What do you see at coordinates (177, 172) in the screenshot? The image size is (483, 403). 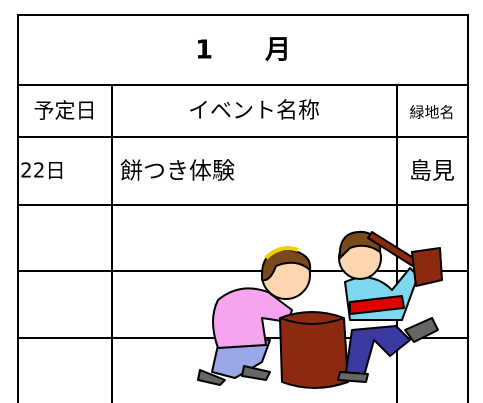 I see `event-cell: 餅つき体験` at bounding box center [177, 172].